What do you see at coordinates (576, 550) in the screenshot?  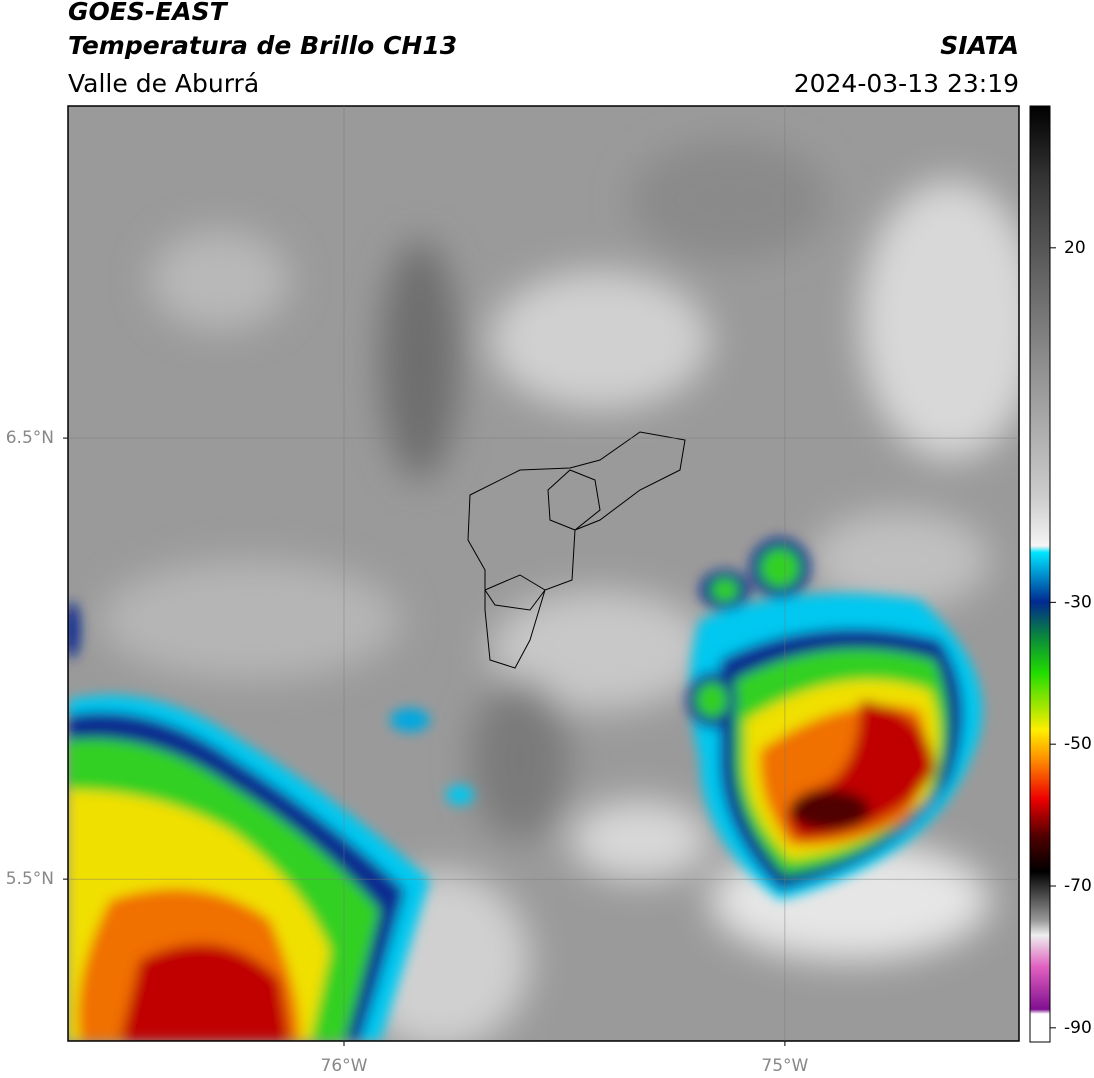 I see `municipal-boundaries` at bounding box center [576, 550].